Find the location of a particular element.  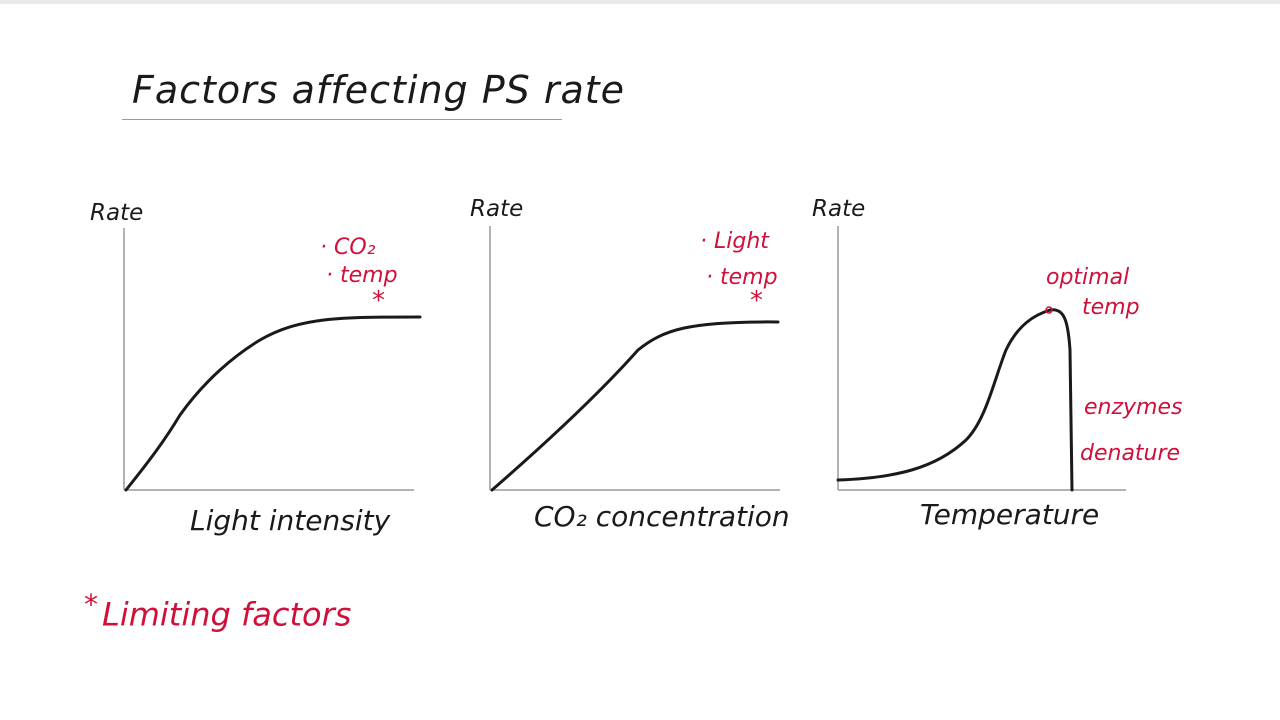

graph-light-intensity: Rate Light intensity · CO₂ · temp * is located at coordinates (260, 370).